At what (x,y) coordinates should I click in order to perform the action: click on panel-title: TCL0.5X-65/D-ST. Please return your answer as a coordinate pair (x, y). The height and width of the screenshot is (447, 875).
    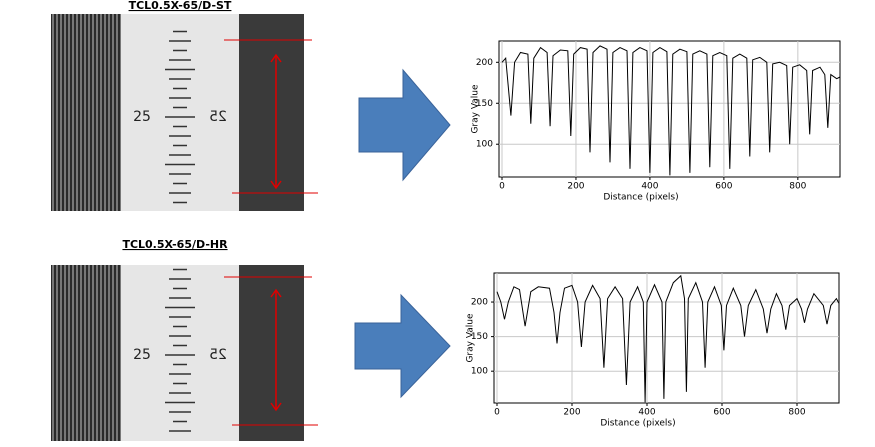
    Looking at the image, I should click on (180, 6).